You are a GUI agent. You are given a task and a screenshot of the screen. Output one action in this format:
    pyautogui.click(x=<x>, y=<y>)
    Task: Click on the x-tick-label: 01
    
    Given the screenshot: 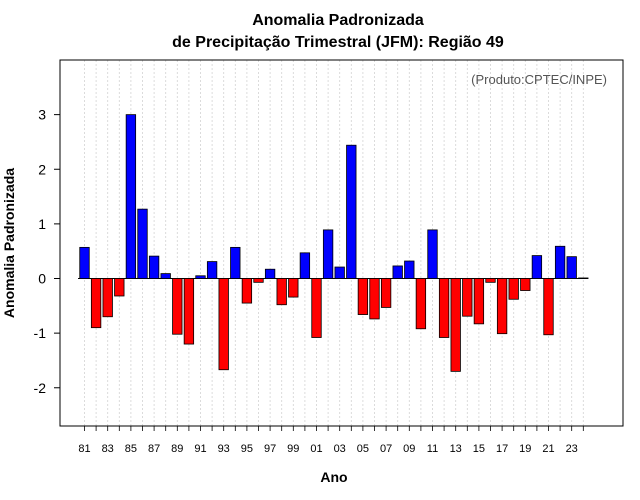 What is the action you would take?
    pyautogui.click(x=316, y=449)
    